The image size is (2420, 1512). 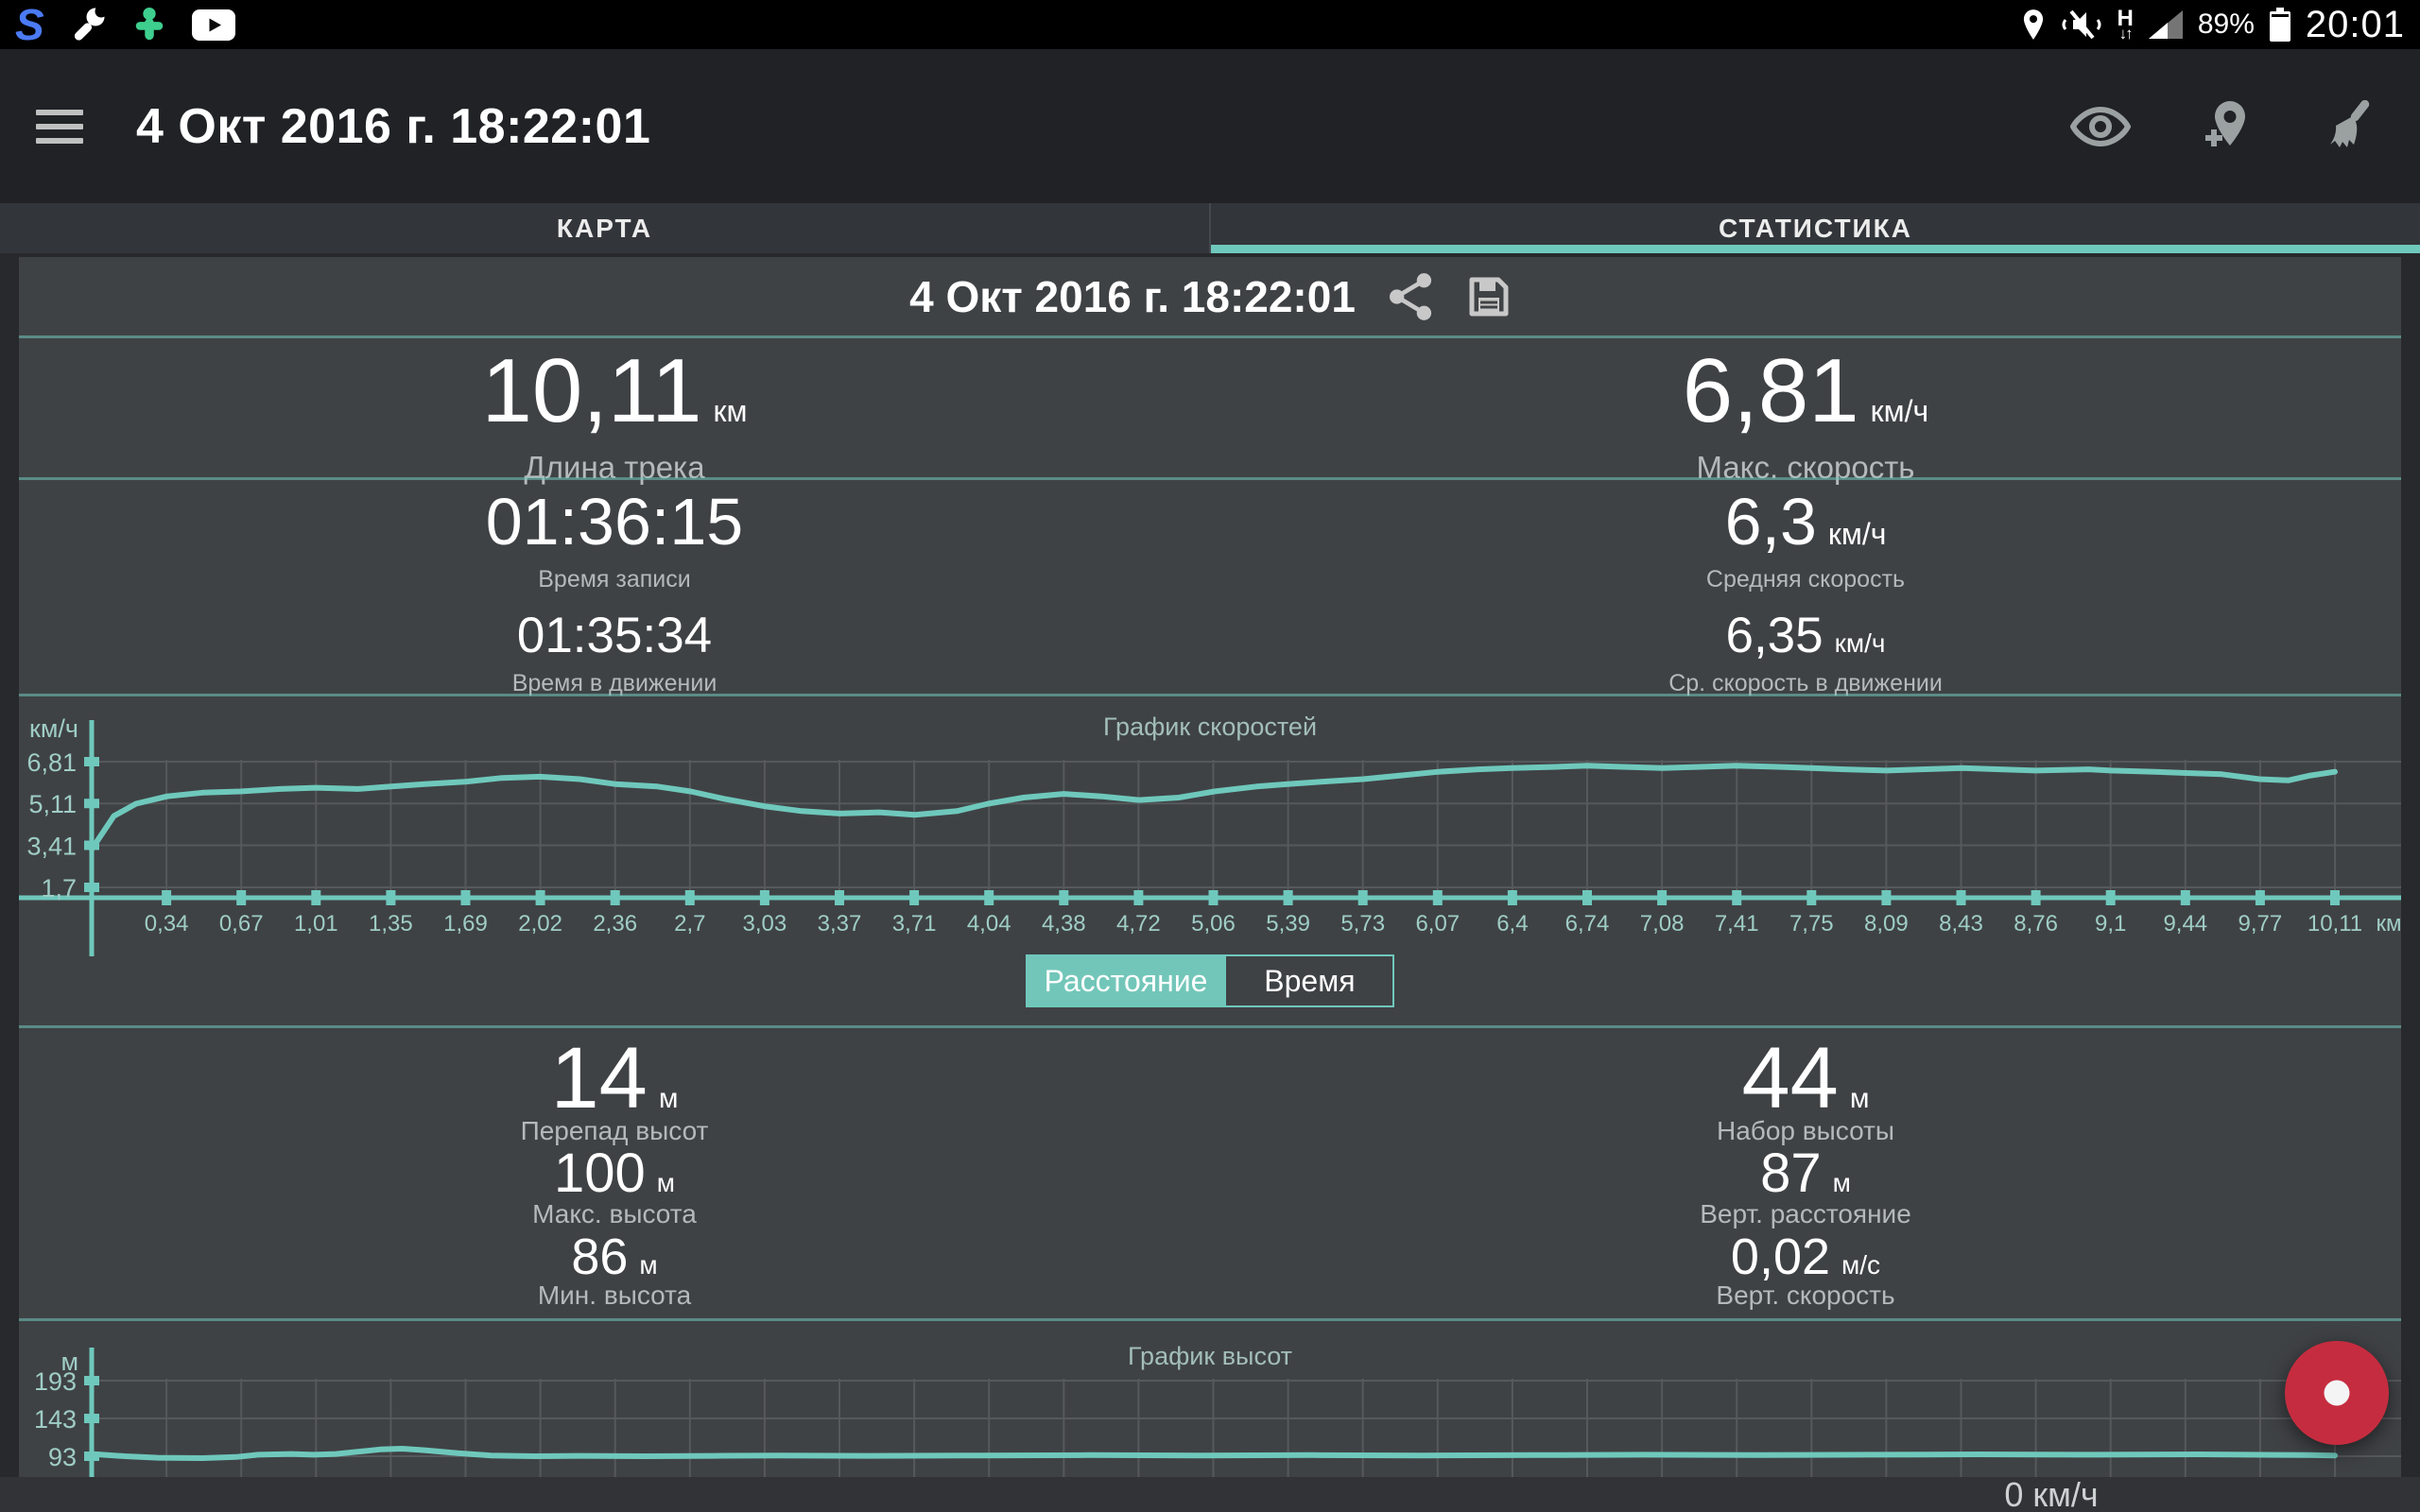 I want to click on svg-text: 3,03, so click(x=765, y=923).